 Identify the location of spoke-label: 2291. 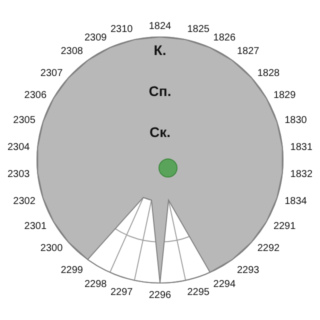
(284, 226).